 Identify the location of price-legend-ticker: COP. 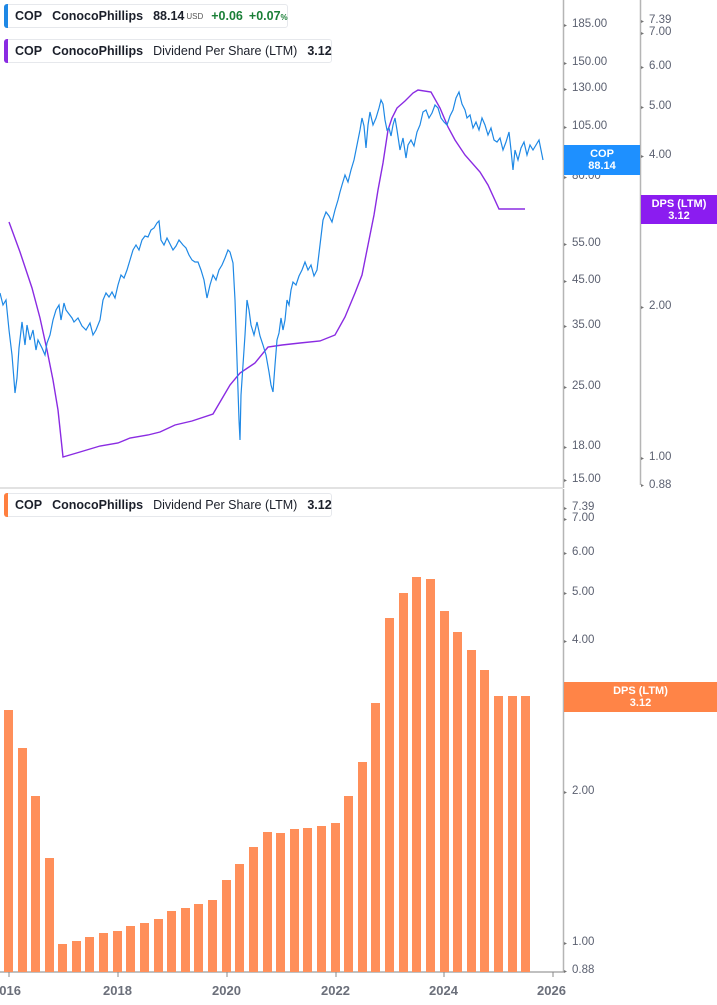
(29, 16).